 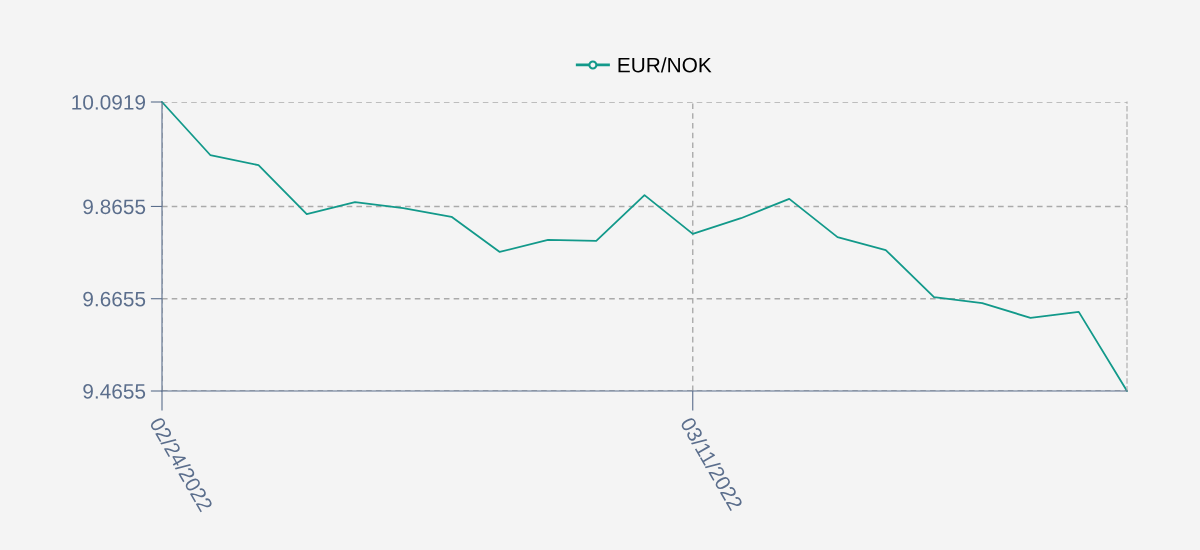 I want to click on legend-label: EUR/NOK, so click(x=665, y=65).